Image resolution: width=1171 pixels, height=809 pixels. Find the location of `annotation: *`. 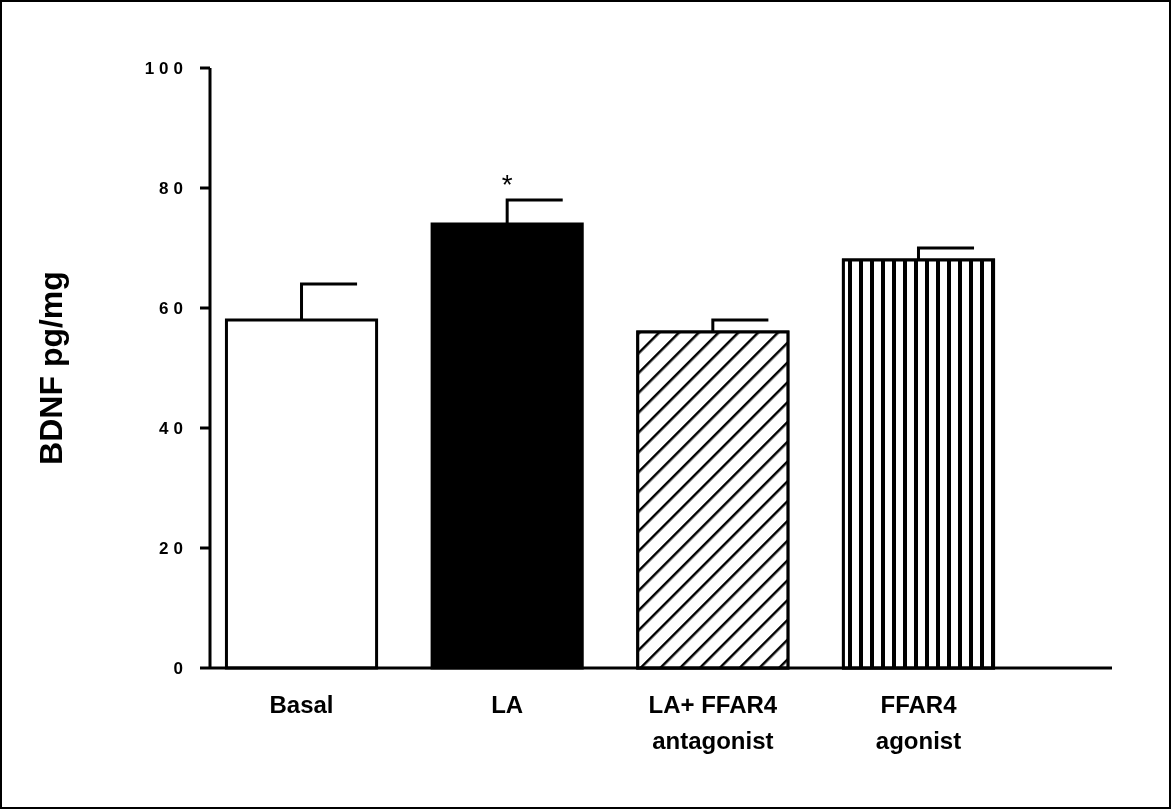

annotation: * is located at coordinates (507, 184).